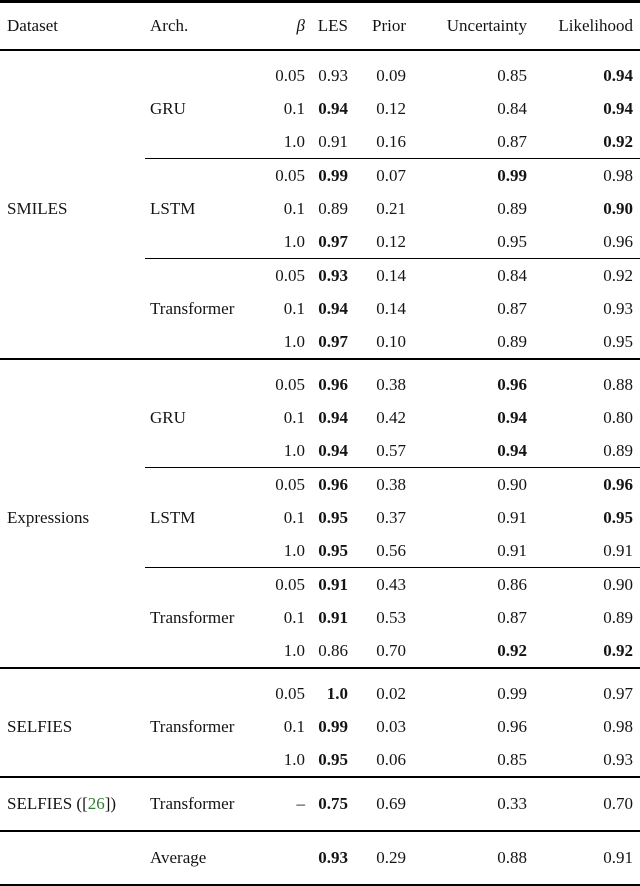  I want to click on cell-les: 0.96, so click(333, 384).